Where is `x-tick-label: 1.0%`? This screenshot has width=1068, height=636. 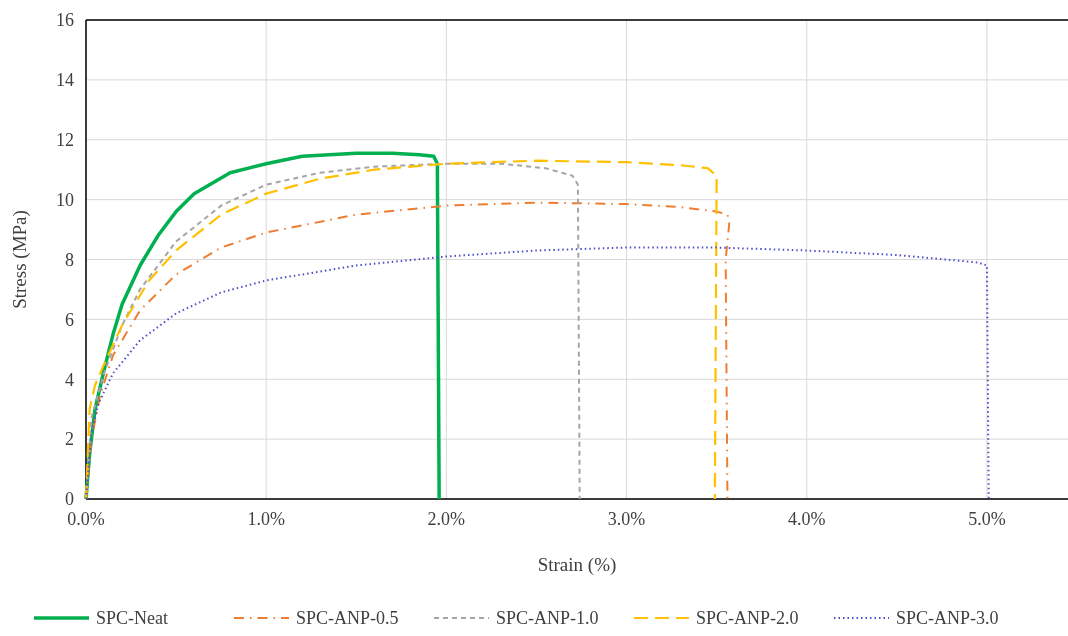 x-tick-label: 1.0% is located at coordinates (266, 519).